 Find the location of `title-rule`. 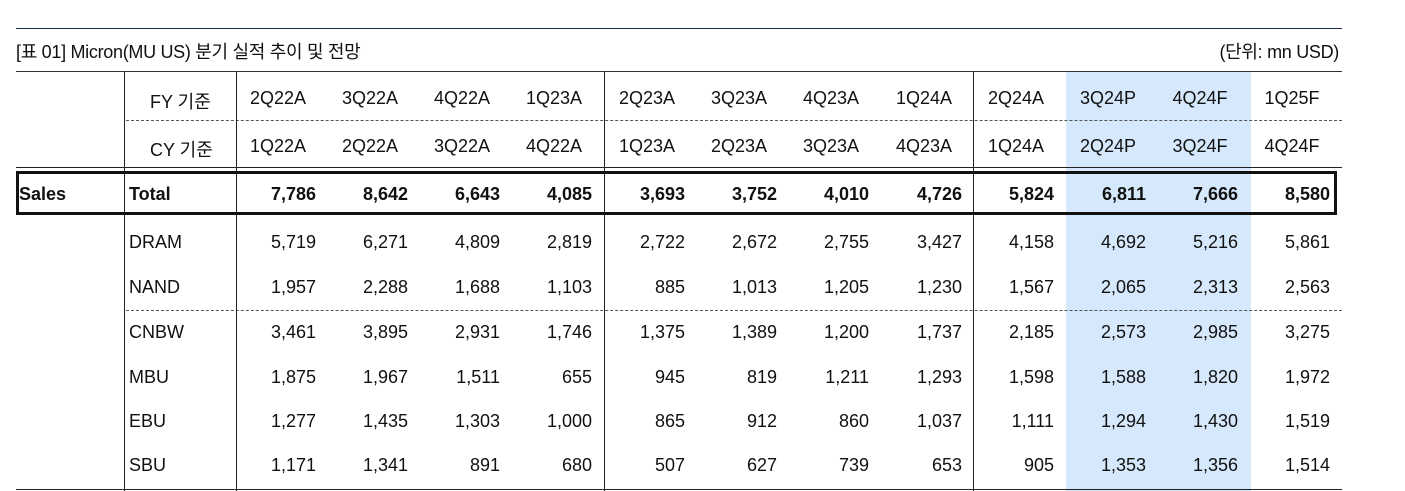

title-rule is located at coordinates (679, 71).